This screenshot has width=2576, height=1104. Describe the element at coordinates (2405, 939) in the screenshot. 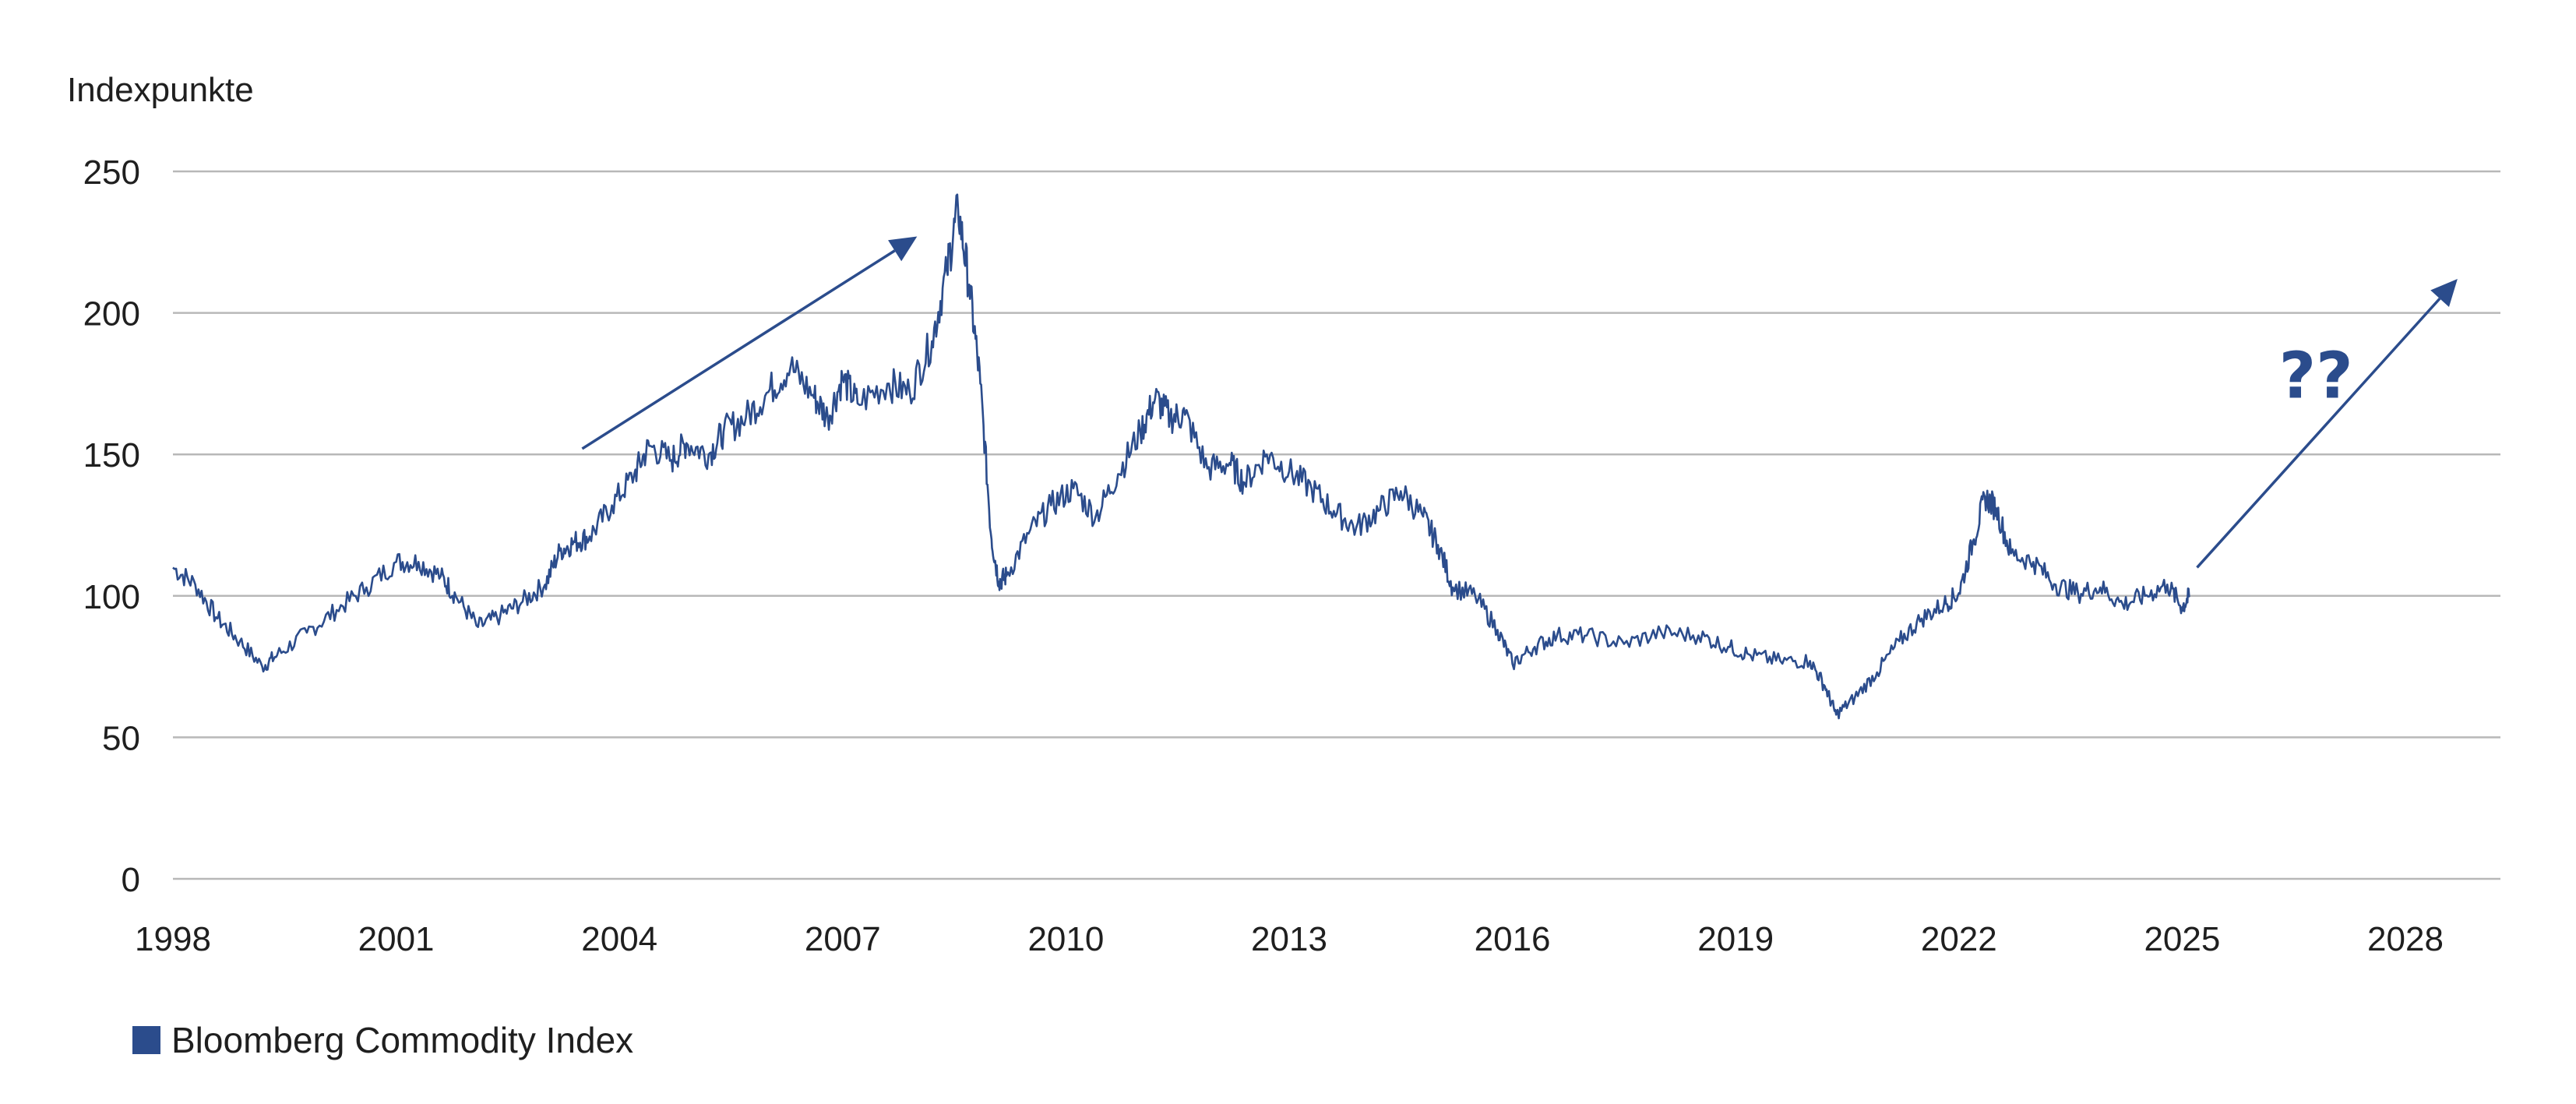

I see `x-tick-2028: 2028` at that location.